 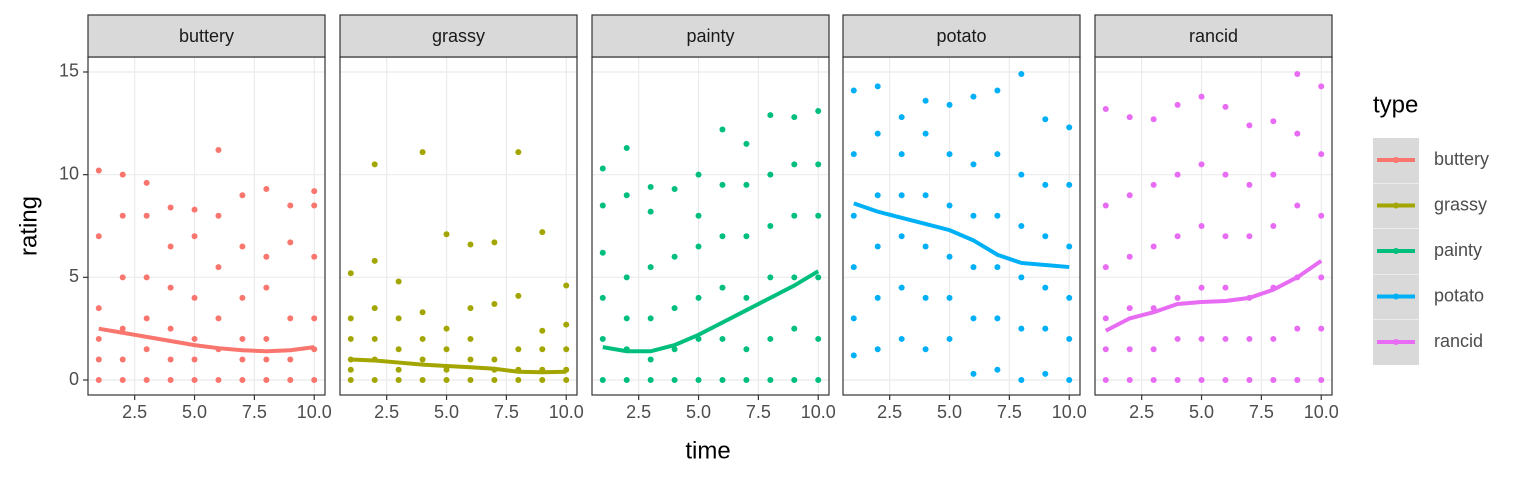 What do you see at coordinates (1459, 295) in the screenshot?
I see `legend-label: potato` at bounding box center [1459, 295].